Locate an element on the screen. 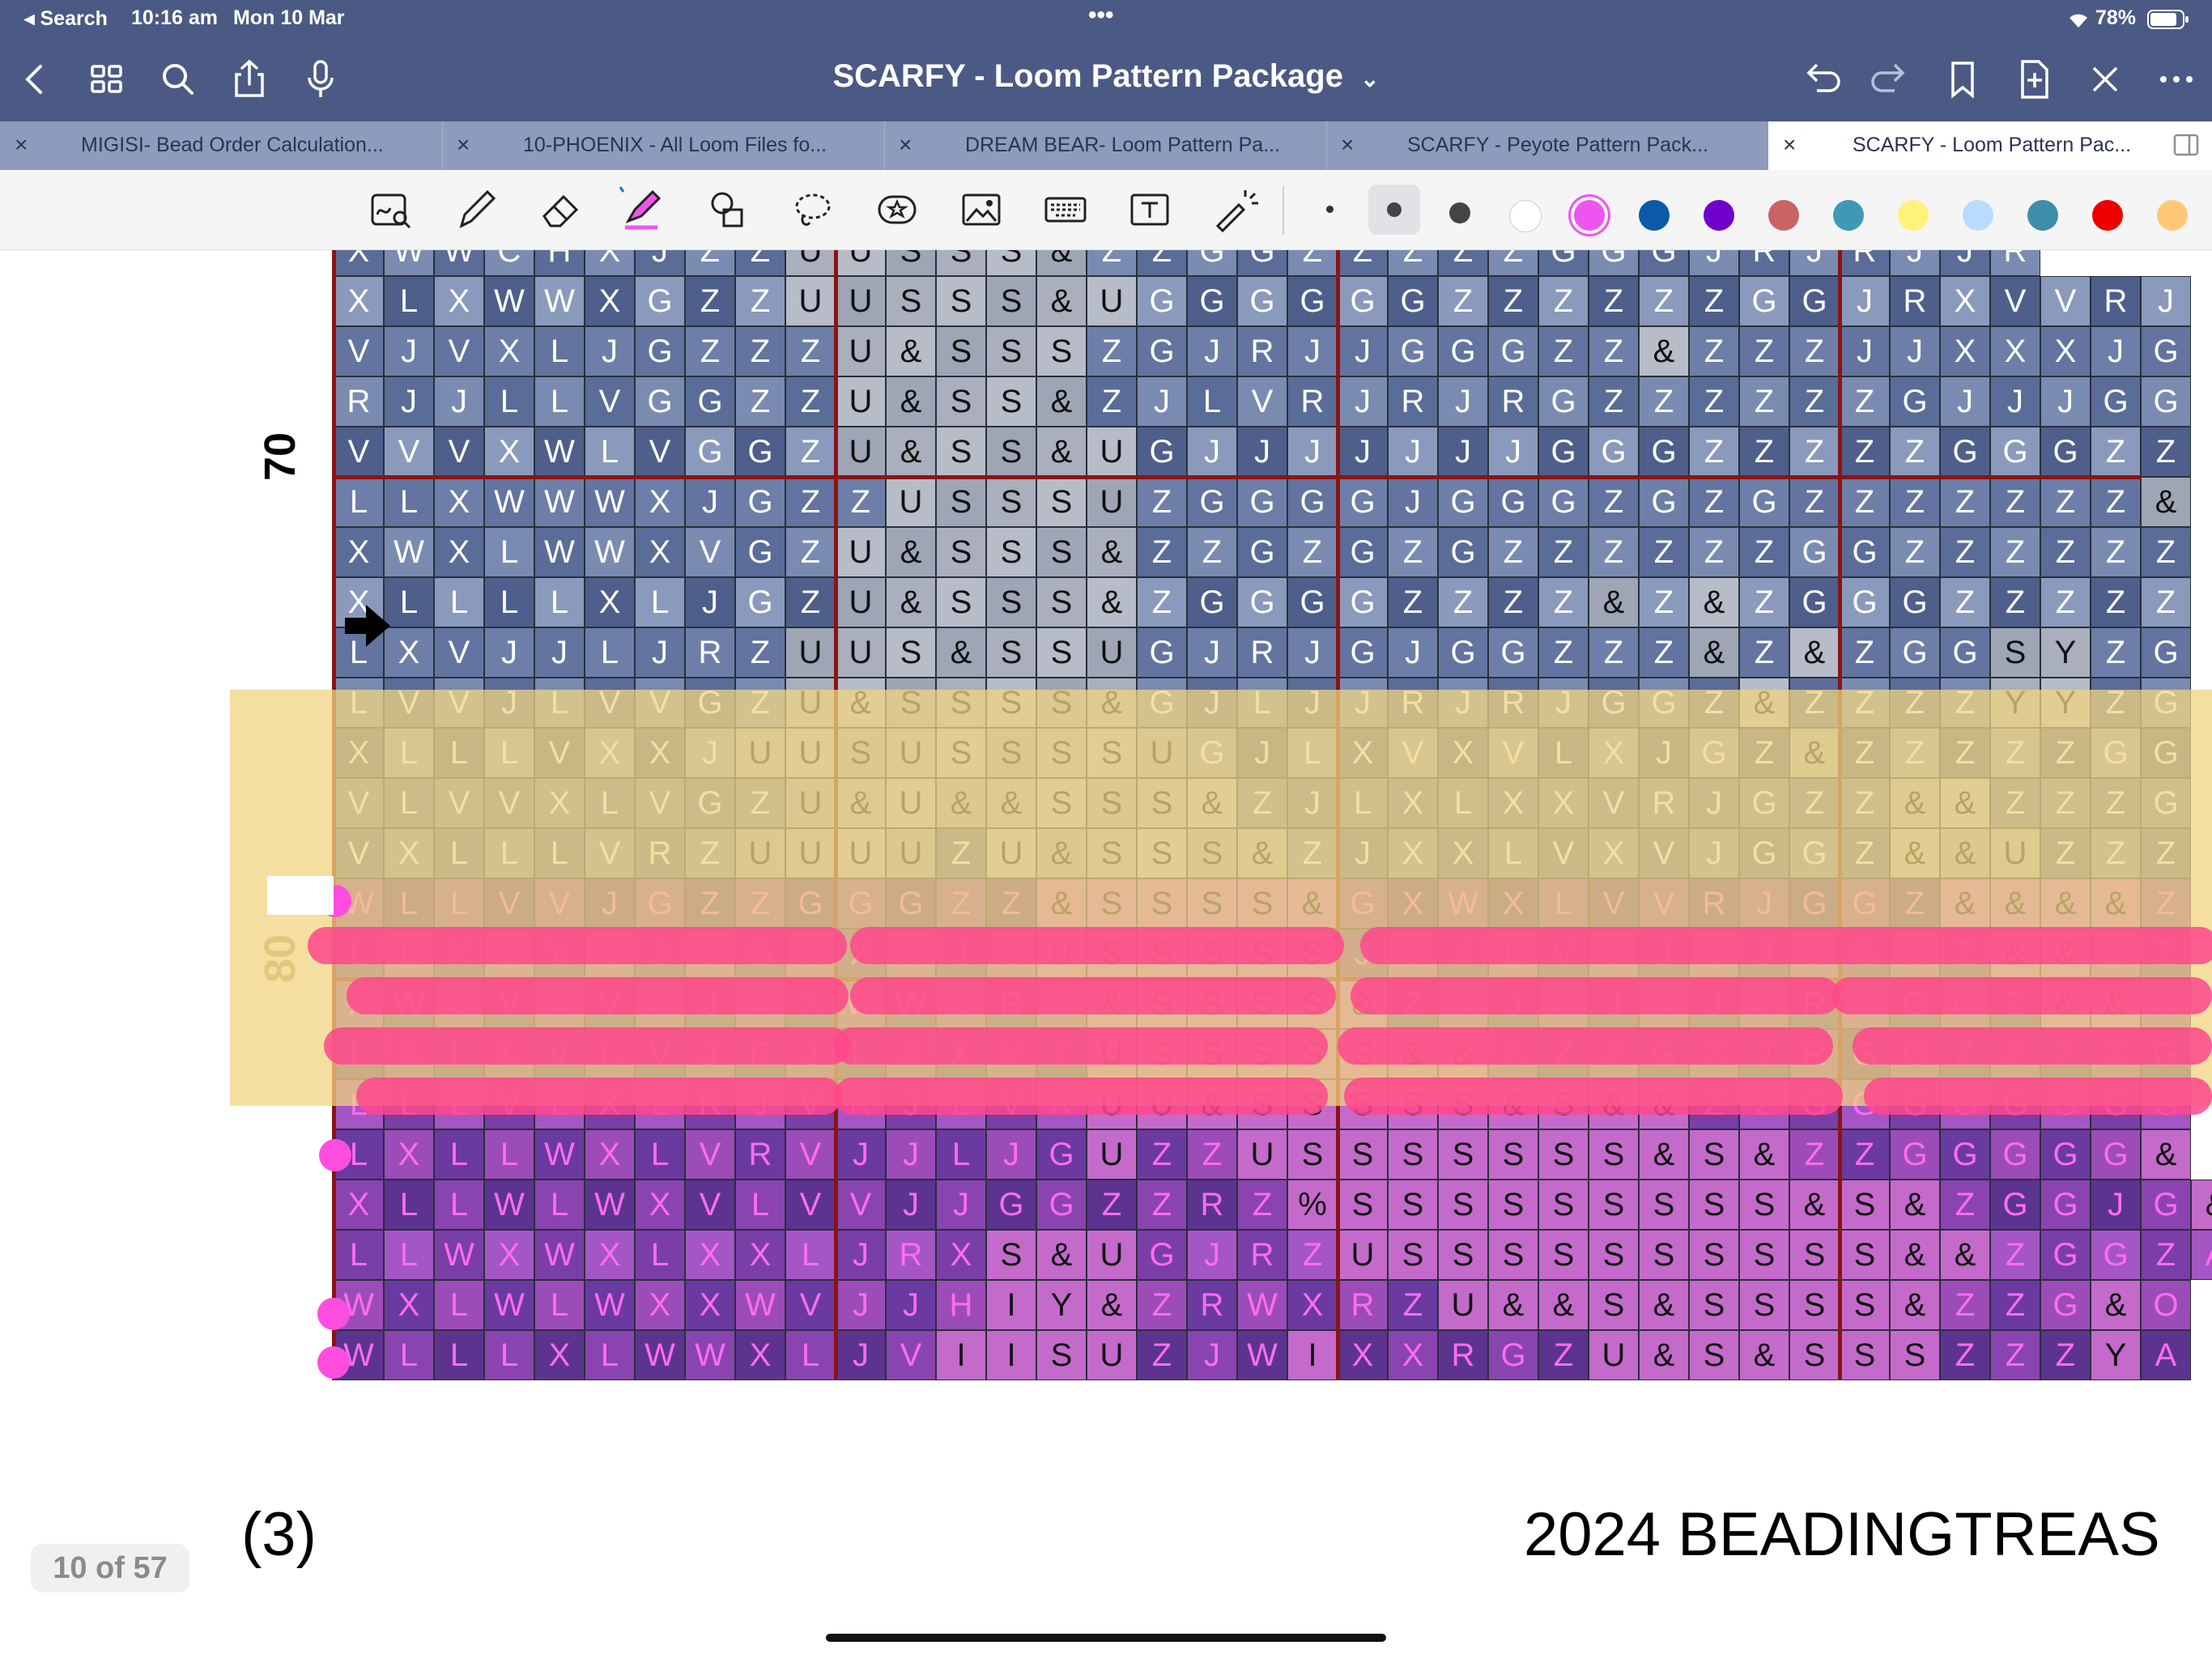 Image resolution: width=2212 pixels, height=1658 pixels. pen-size-medium-selected is located at coordinates (1394, 210).